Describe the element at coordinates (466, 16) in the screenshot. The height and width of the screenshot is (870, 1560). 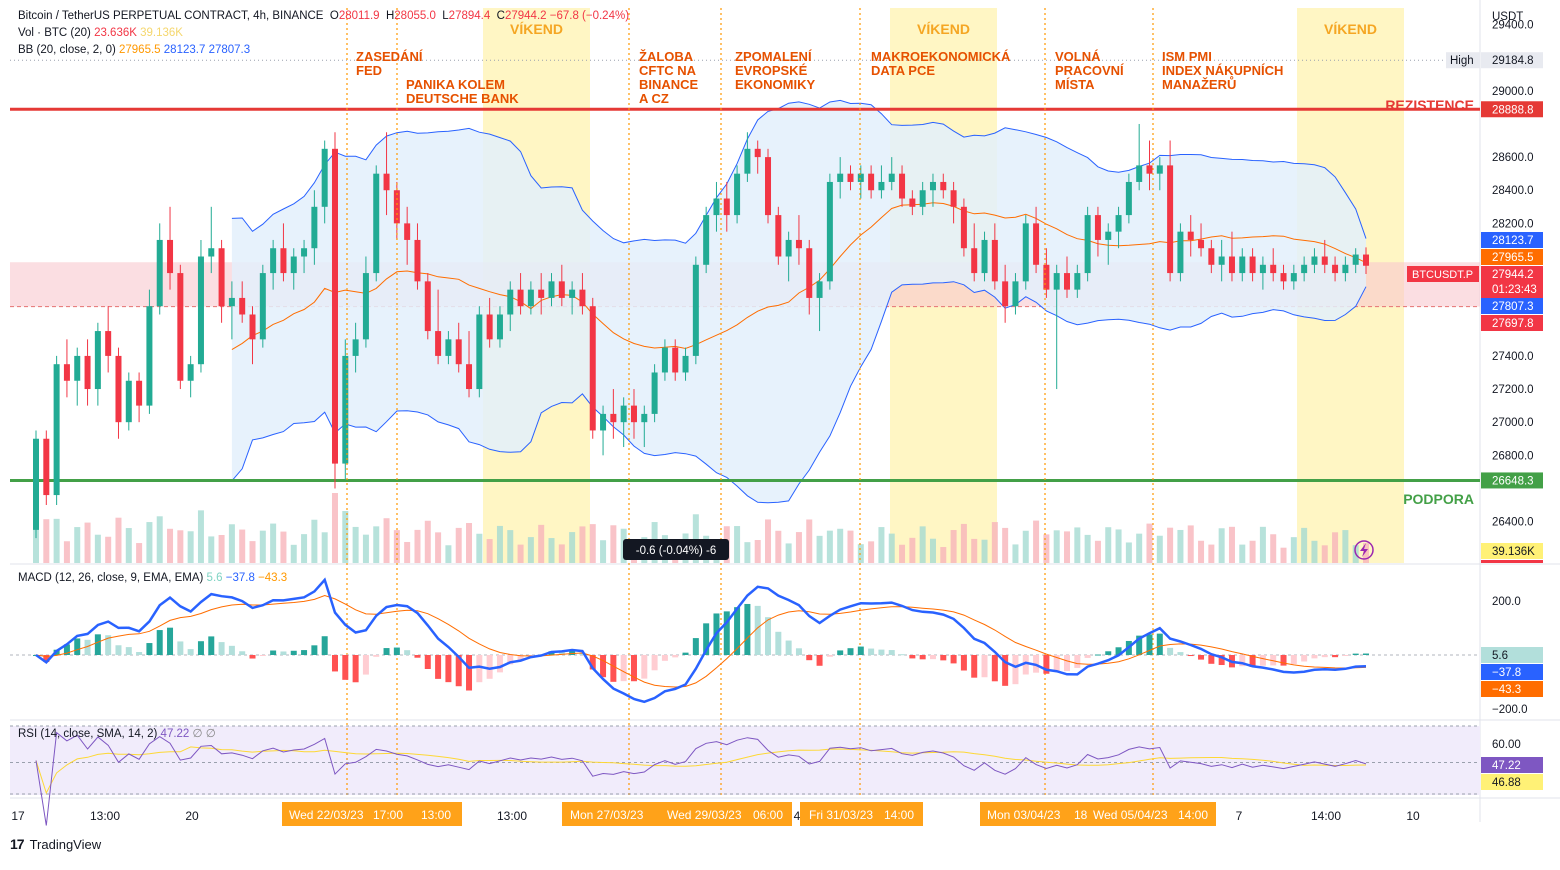
I see `ohlc-low: L27894.4` at that location.